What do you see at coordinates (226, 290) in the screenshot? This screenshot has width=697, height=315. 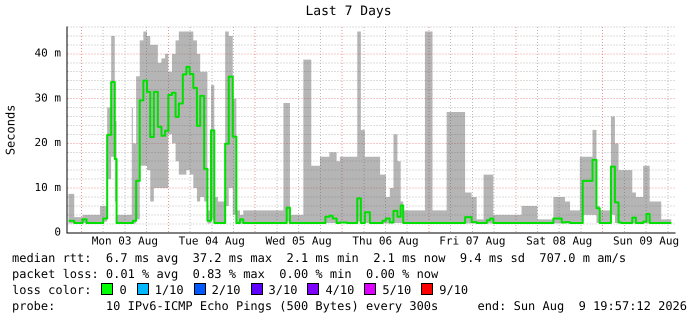 I see `text: 2/10` at bounding box center [226, 290].